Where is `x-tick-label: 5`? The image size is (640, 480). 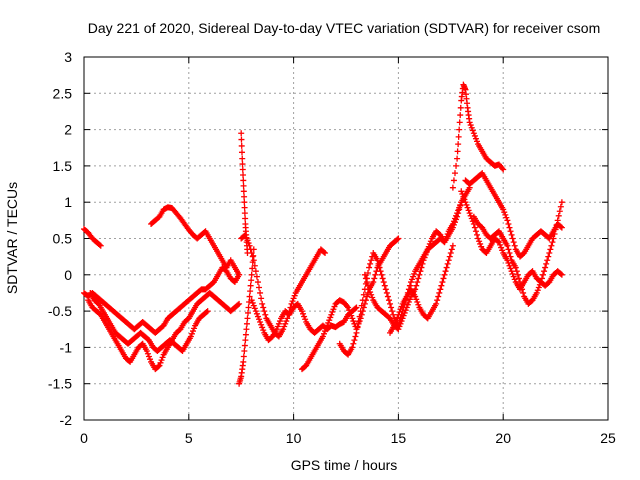 x-tick-label: 5 is located at coordinates (189, 438).